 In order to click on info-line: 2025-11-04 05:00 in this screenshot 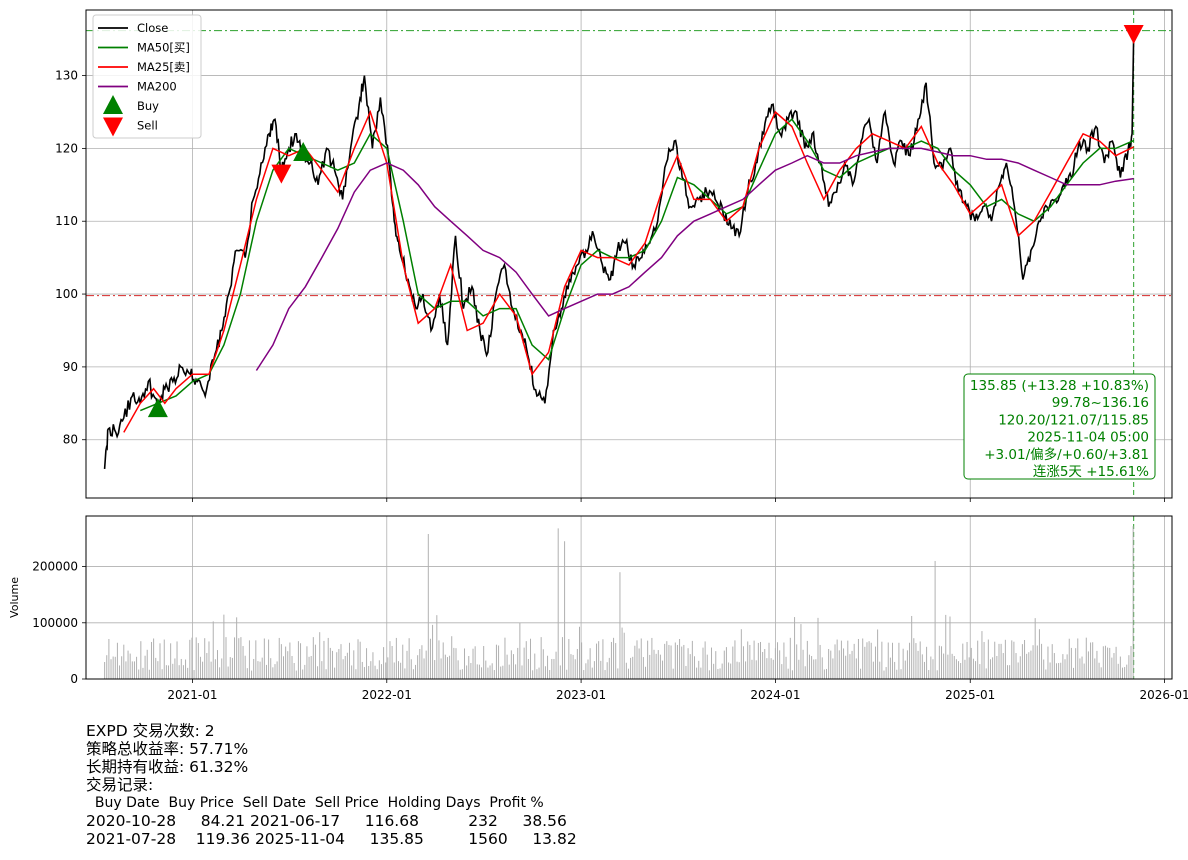, I will do `click(1088, 438)`.